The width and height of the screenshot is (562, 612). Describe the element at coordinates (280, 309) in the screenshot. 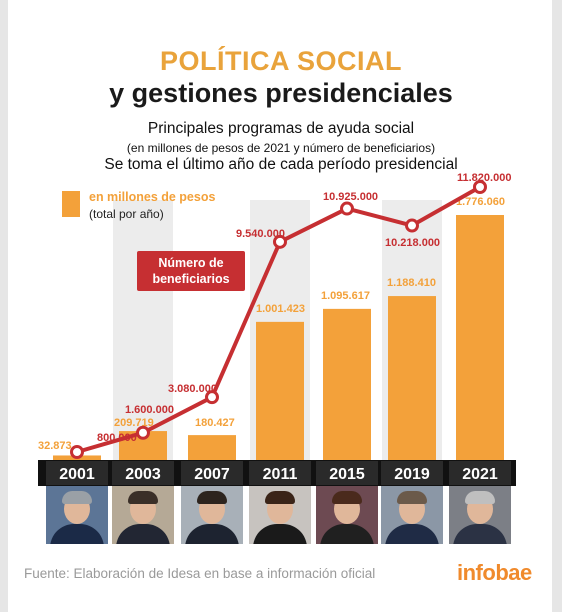

I see `bar-label-2011: 1.001.423` at that location.